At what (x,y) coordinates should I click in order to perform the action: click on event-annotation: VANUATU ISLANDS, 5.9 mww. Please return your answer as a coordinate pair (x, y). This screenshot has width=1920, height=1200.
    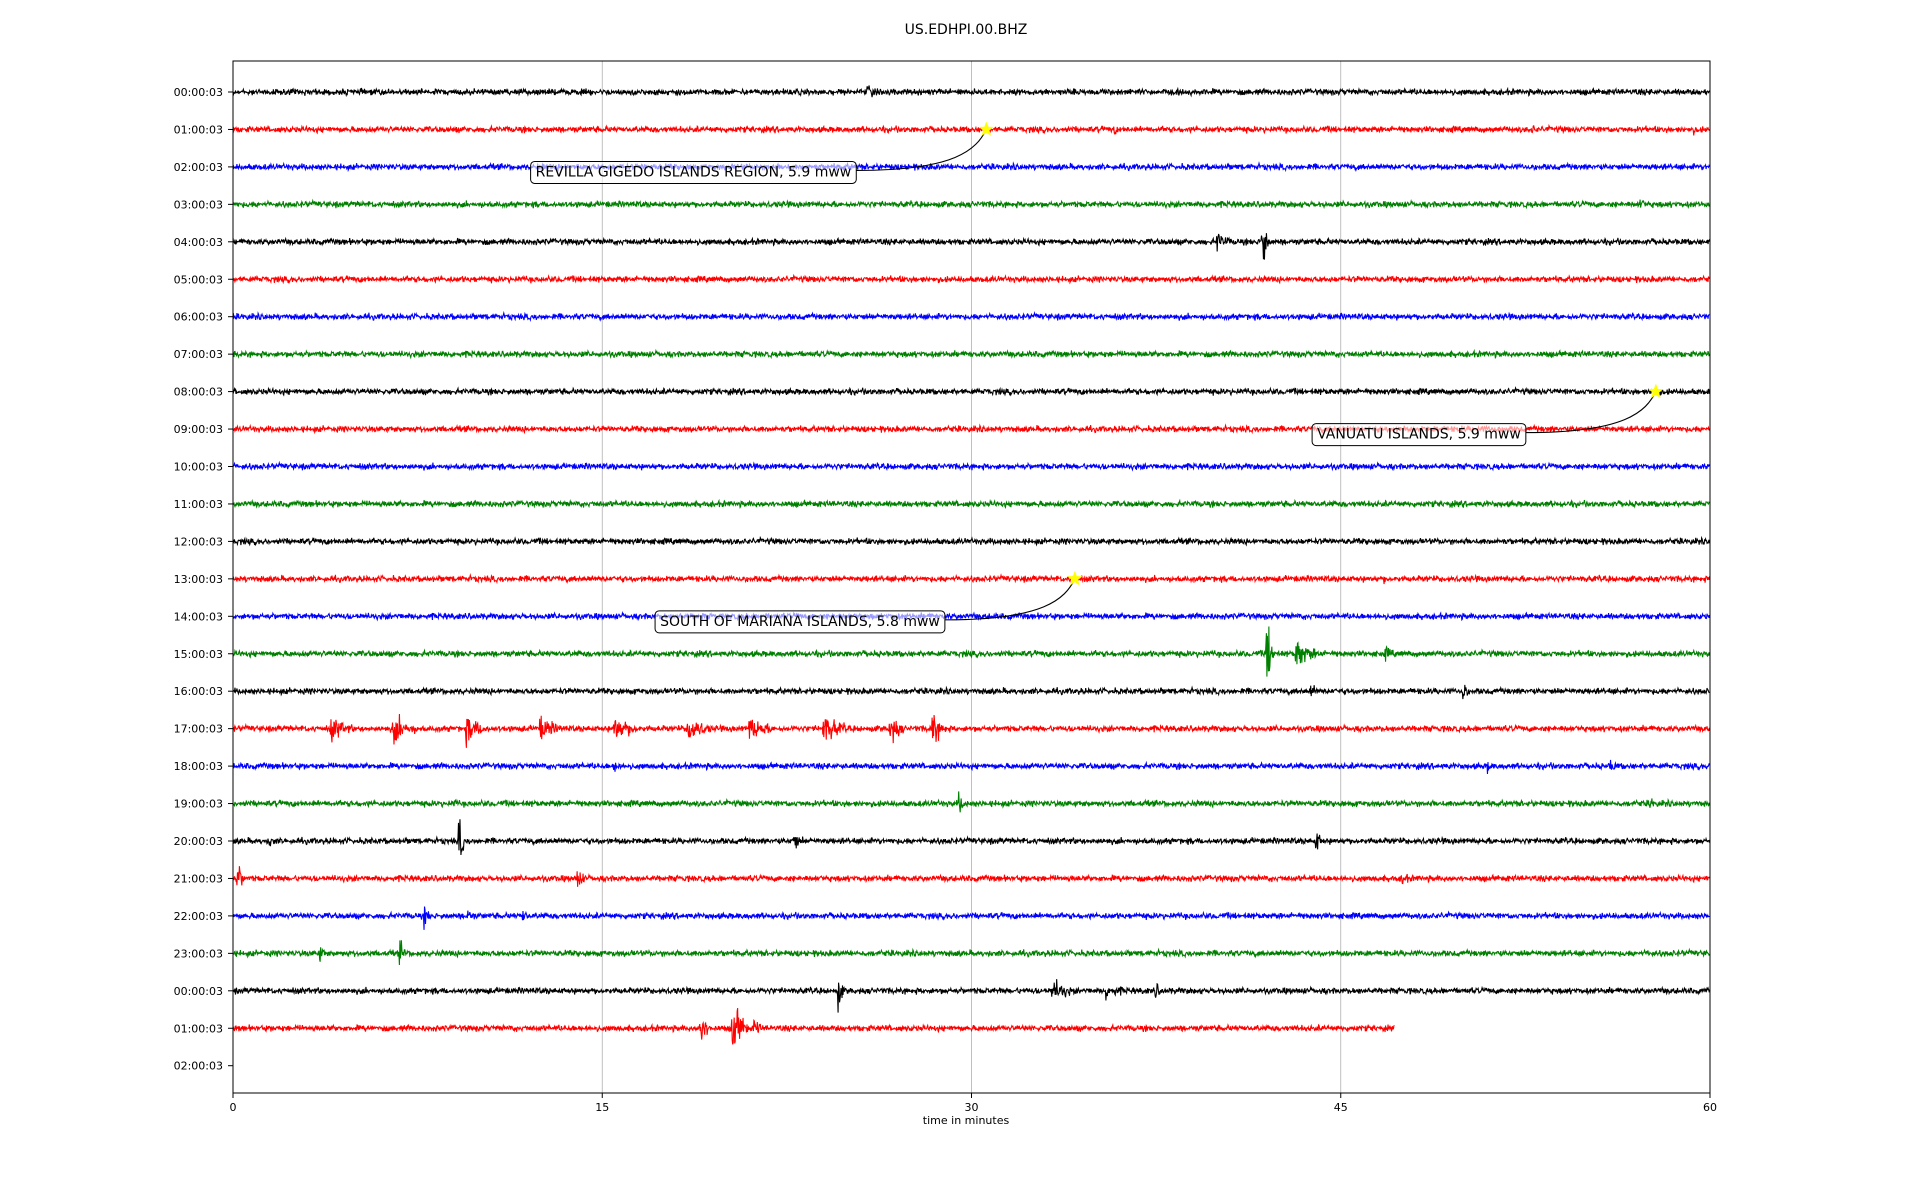
    Looking at the image, I should click on (1487, 415).